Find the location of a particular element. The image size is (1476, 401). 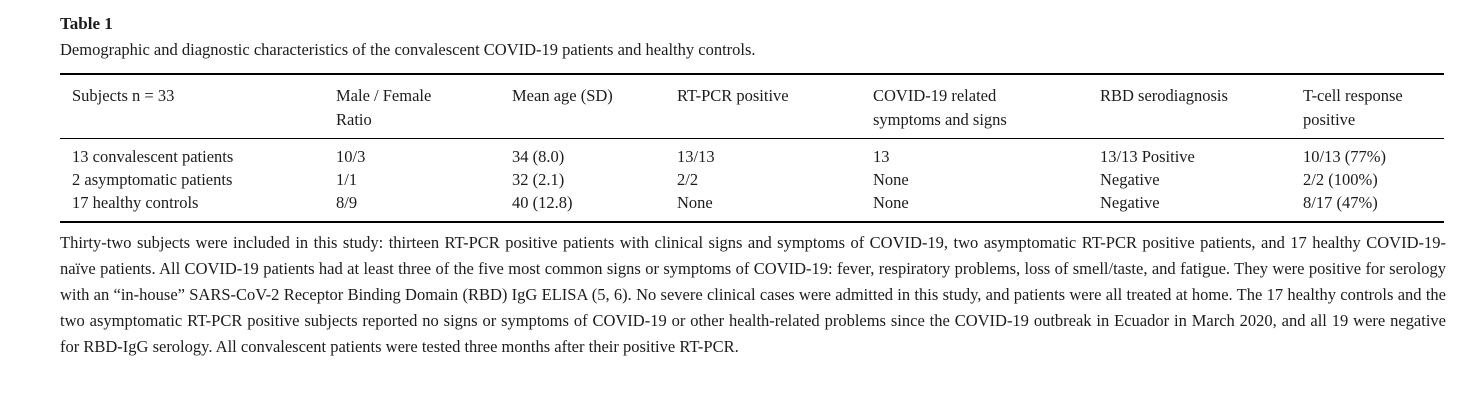

column-header-rtpcr-positive: RT-PCR positive is located at coordinates (775, 106).